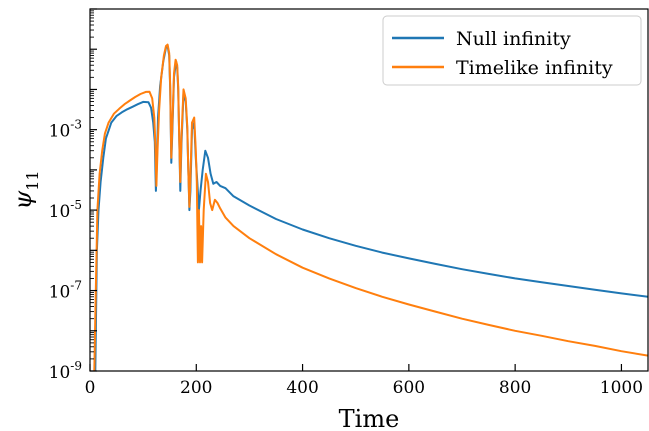  I want to click on x-axis-label: Time, so click(369, 418).